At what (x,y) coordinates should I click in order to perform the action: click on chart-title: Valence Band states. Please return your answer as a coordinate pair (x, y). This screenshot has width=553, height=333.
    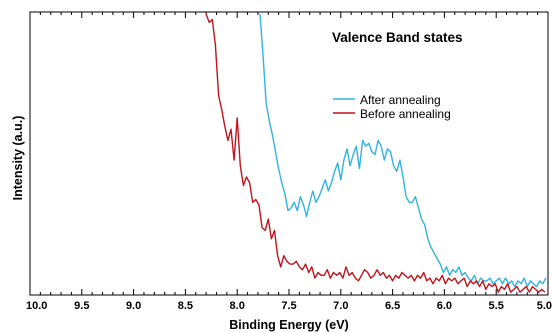
    Looking at the image, I should click on (397, 37).